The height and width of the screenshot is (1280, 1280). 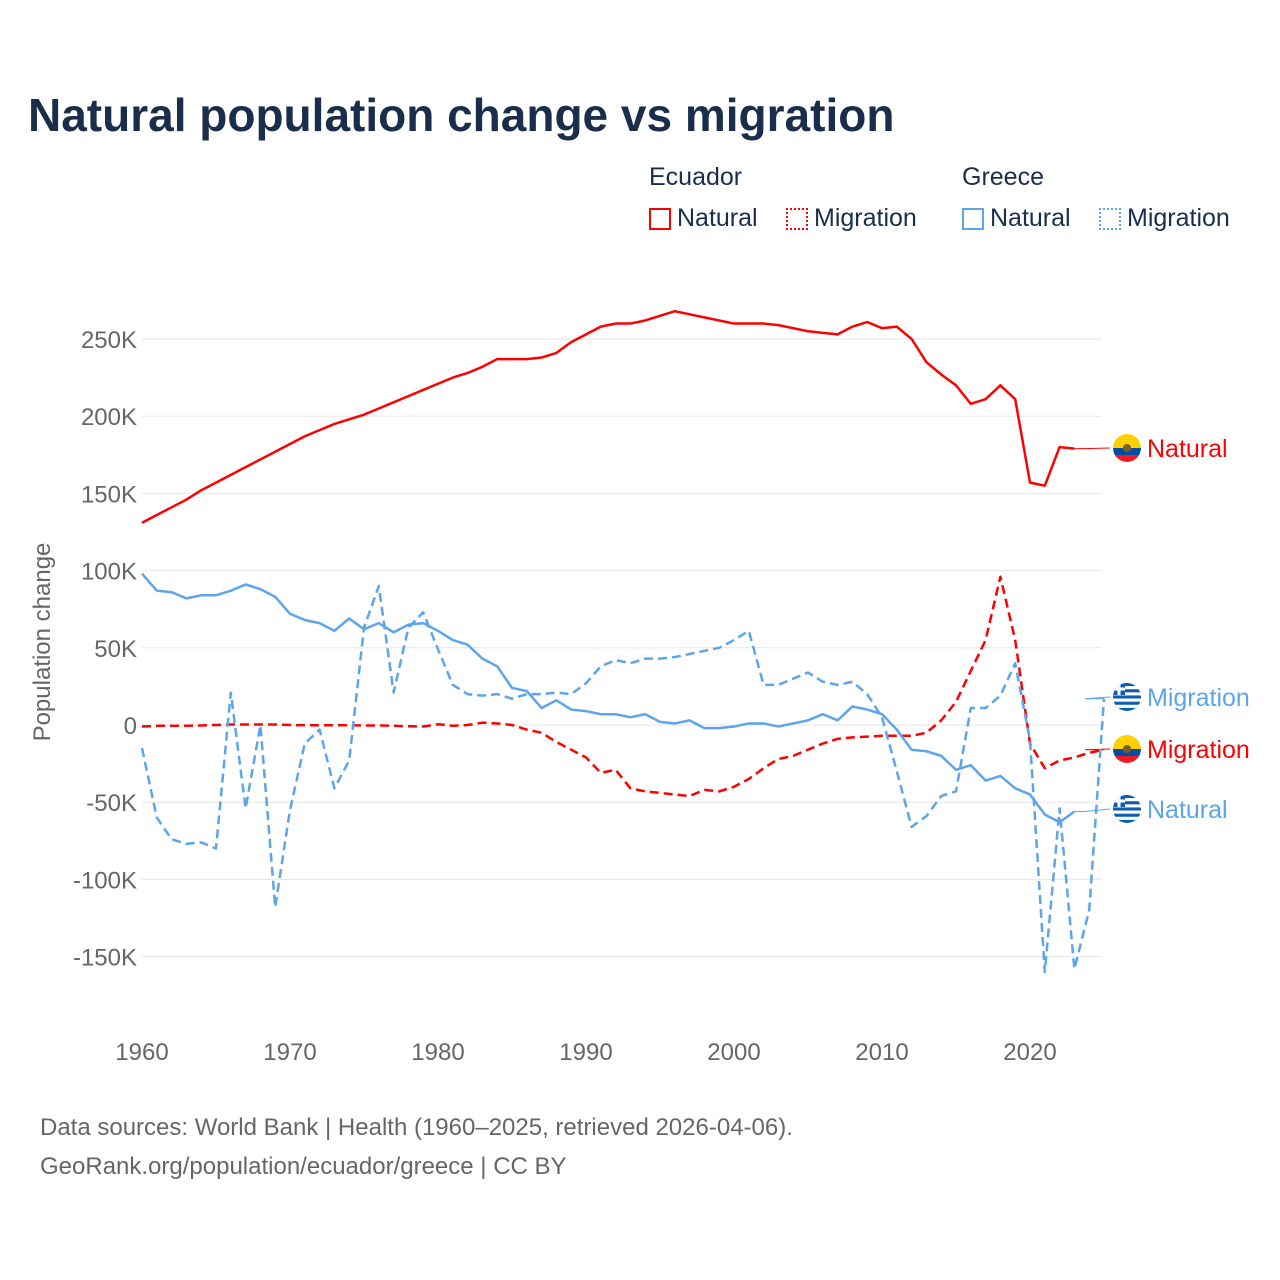 I want to click on x-tick-label: 1980, so click(x=437, y=1052).